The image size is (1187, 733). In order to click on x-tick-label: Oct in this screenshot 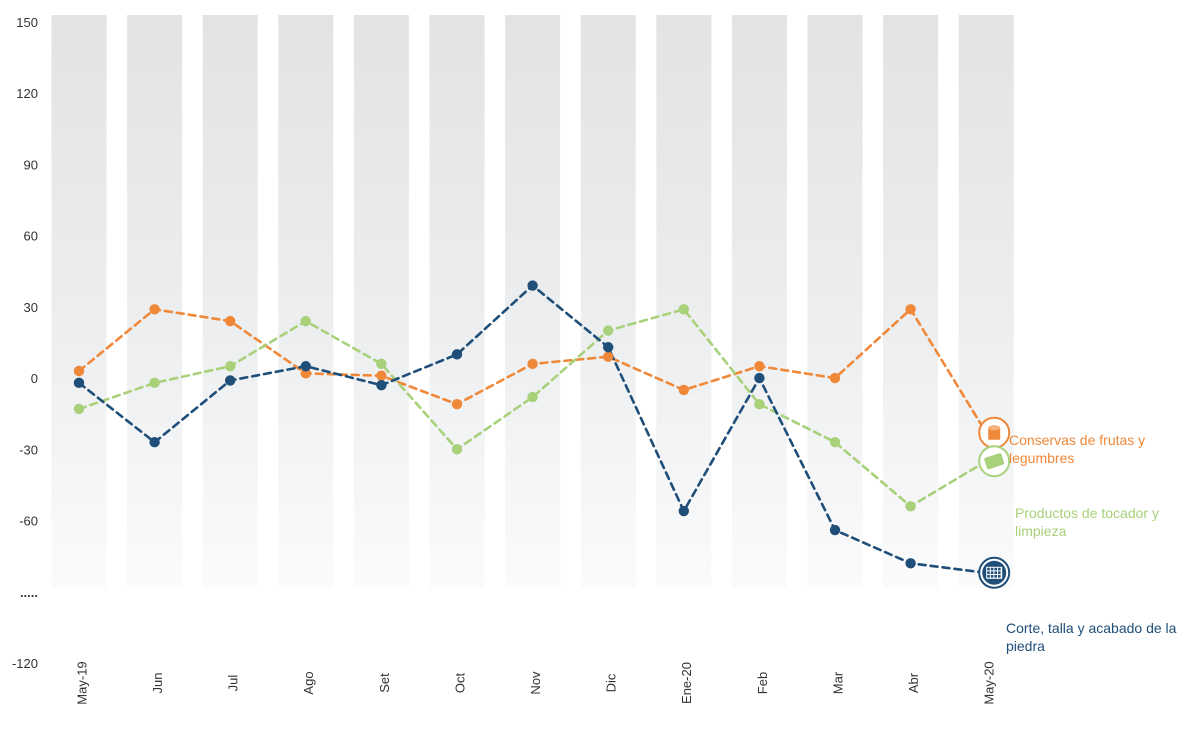, I will do `click(459, 683)`.